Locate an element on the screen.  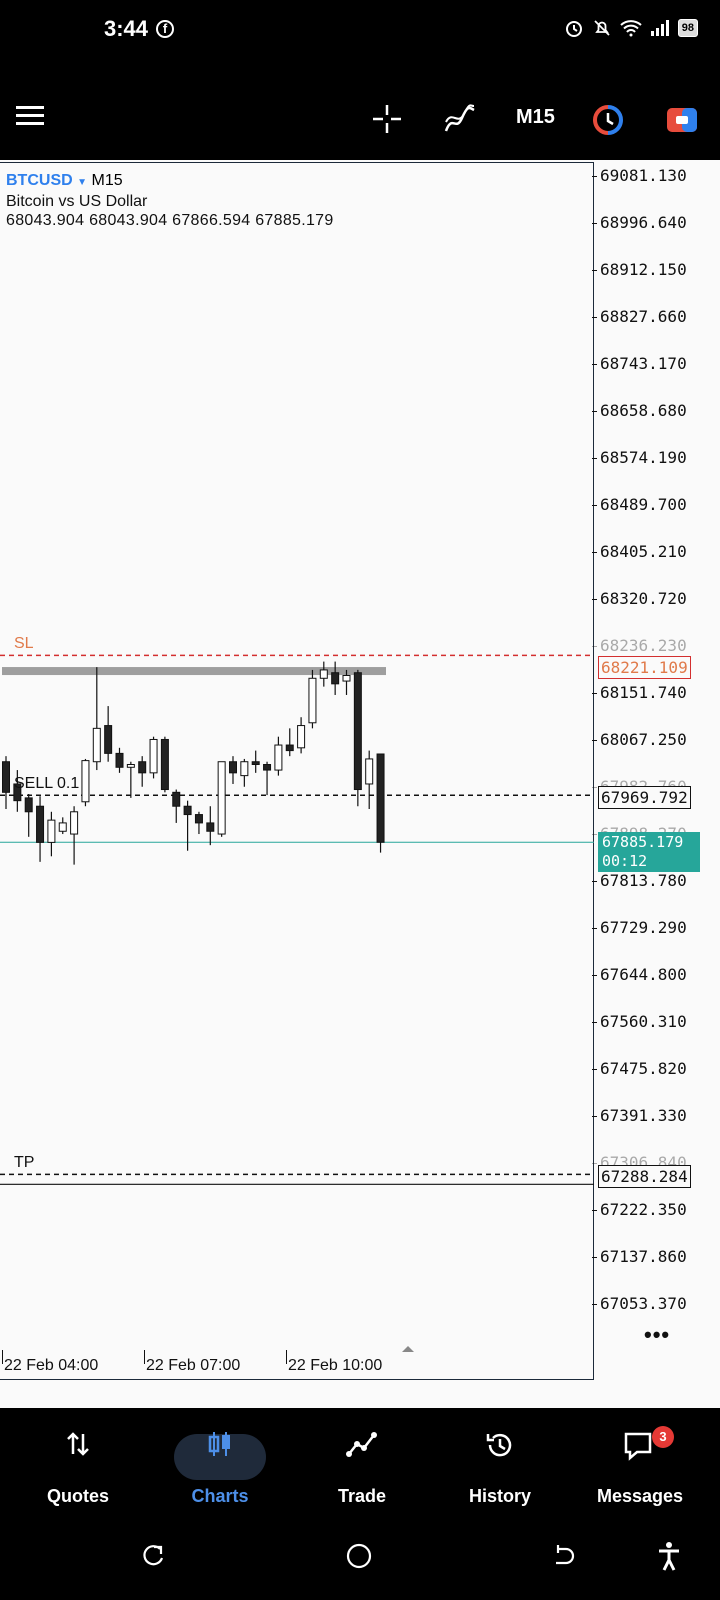
system-navigation-bar is located at coordinates (360, 1560).